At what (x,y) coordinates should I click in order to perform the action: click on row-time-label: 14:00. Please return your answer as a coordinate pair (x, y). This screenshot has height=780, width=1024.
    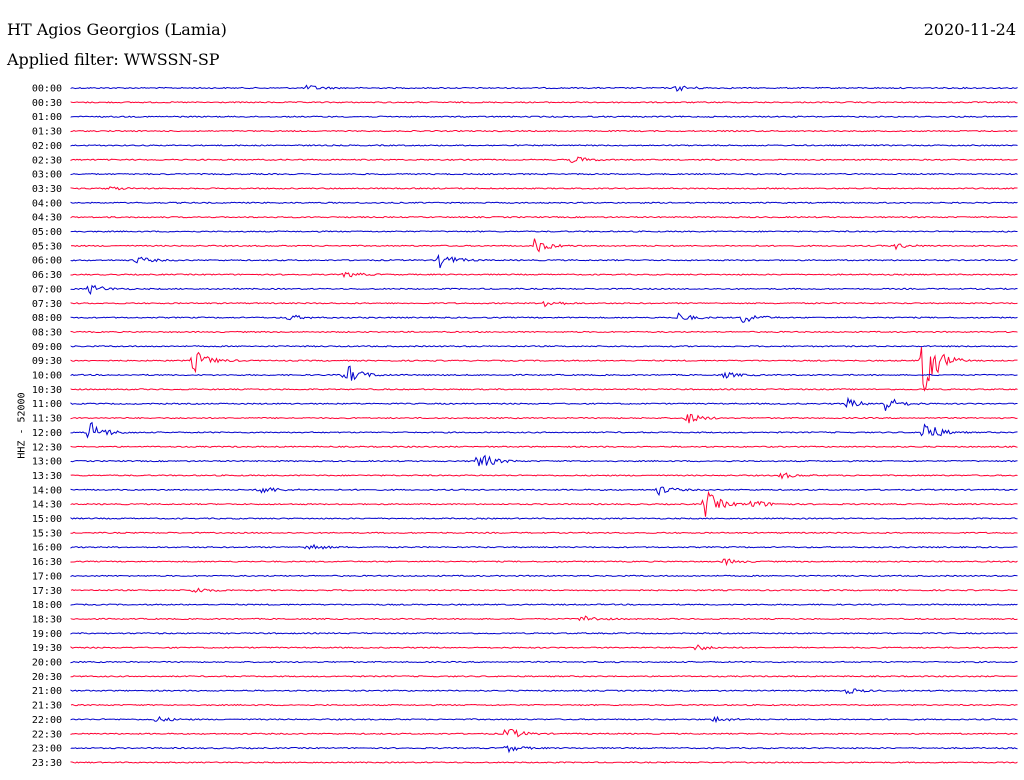
    Looking at the image, I should click on (47, 490).